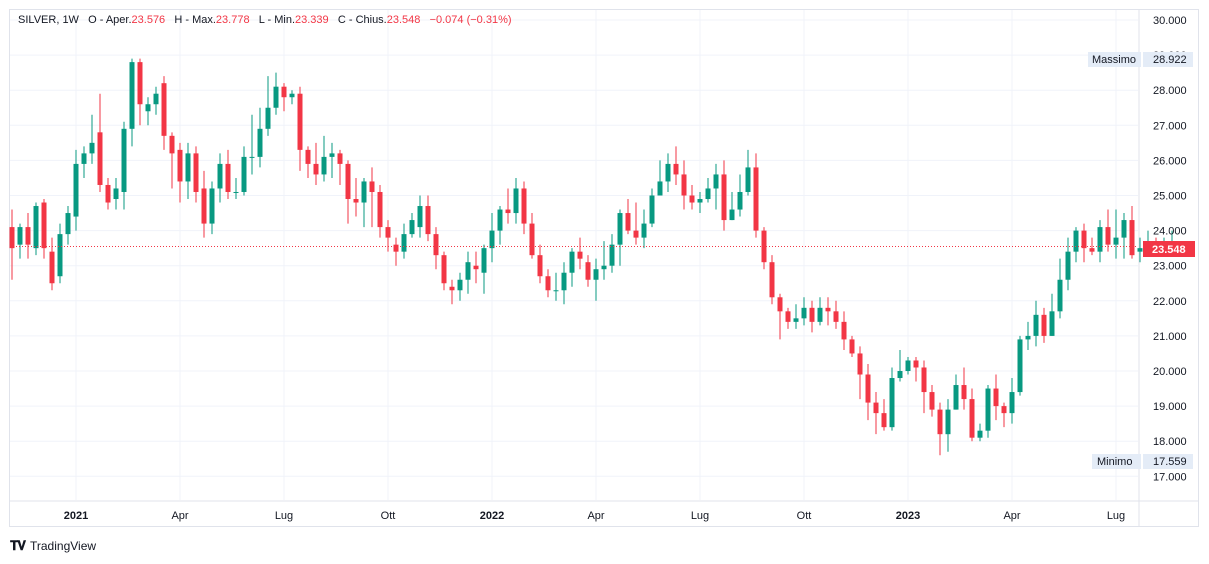  I want to click on legend-high-value: 23.778, so click(232, 20).